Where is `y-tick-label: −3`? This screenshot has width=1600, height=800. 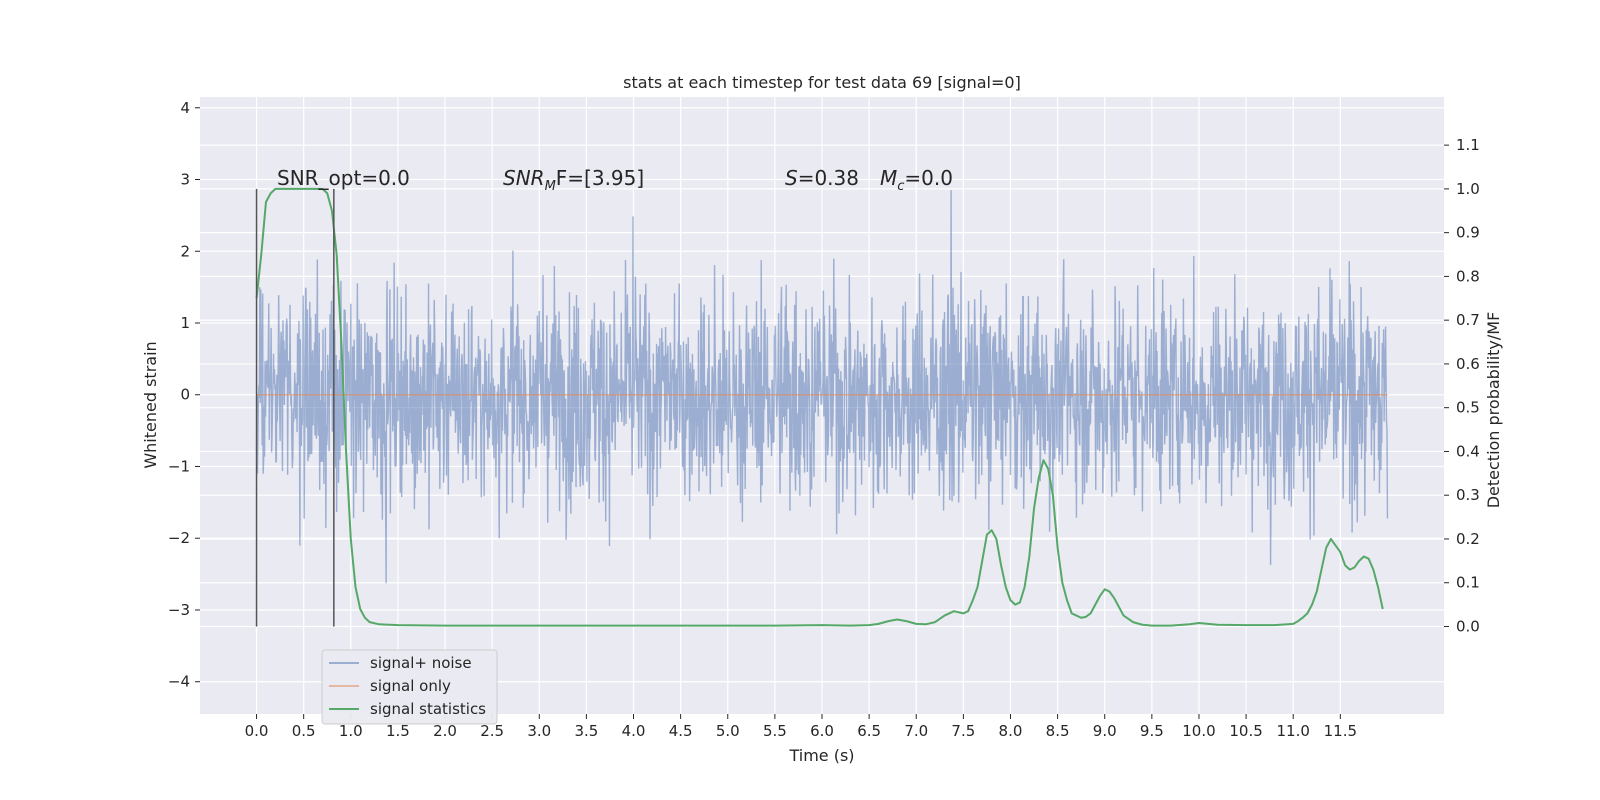 y-tick-label: −3 is located at coordinates (179, 610).